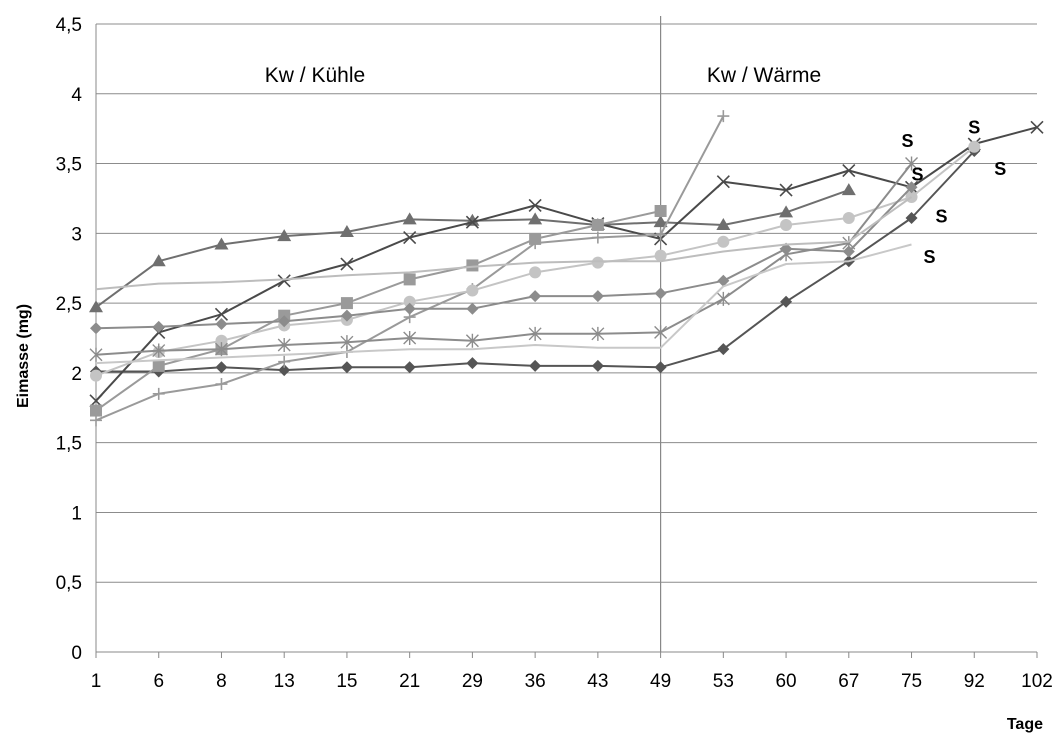 The width and height of the screenshot is (1056, 736). I want to click on x-tick-label: 75, so click(911, 681).